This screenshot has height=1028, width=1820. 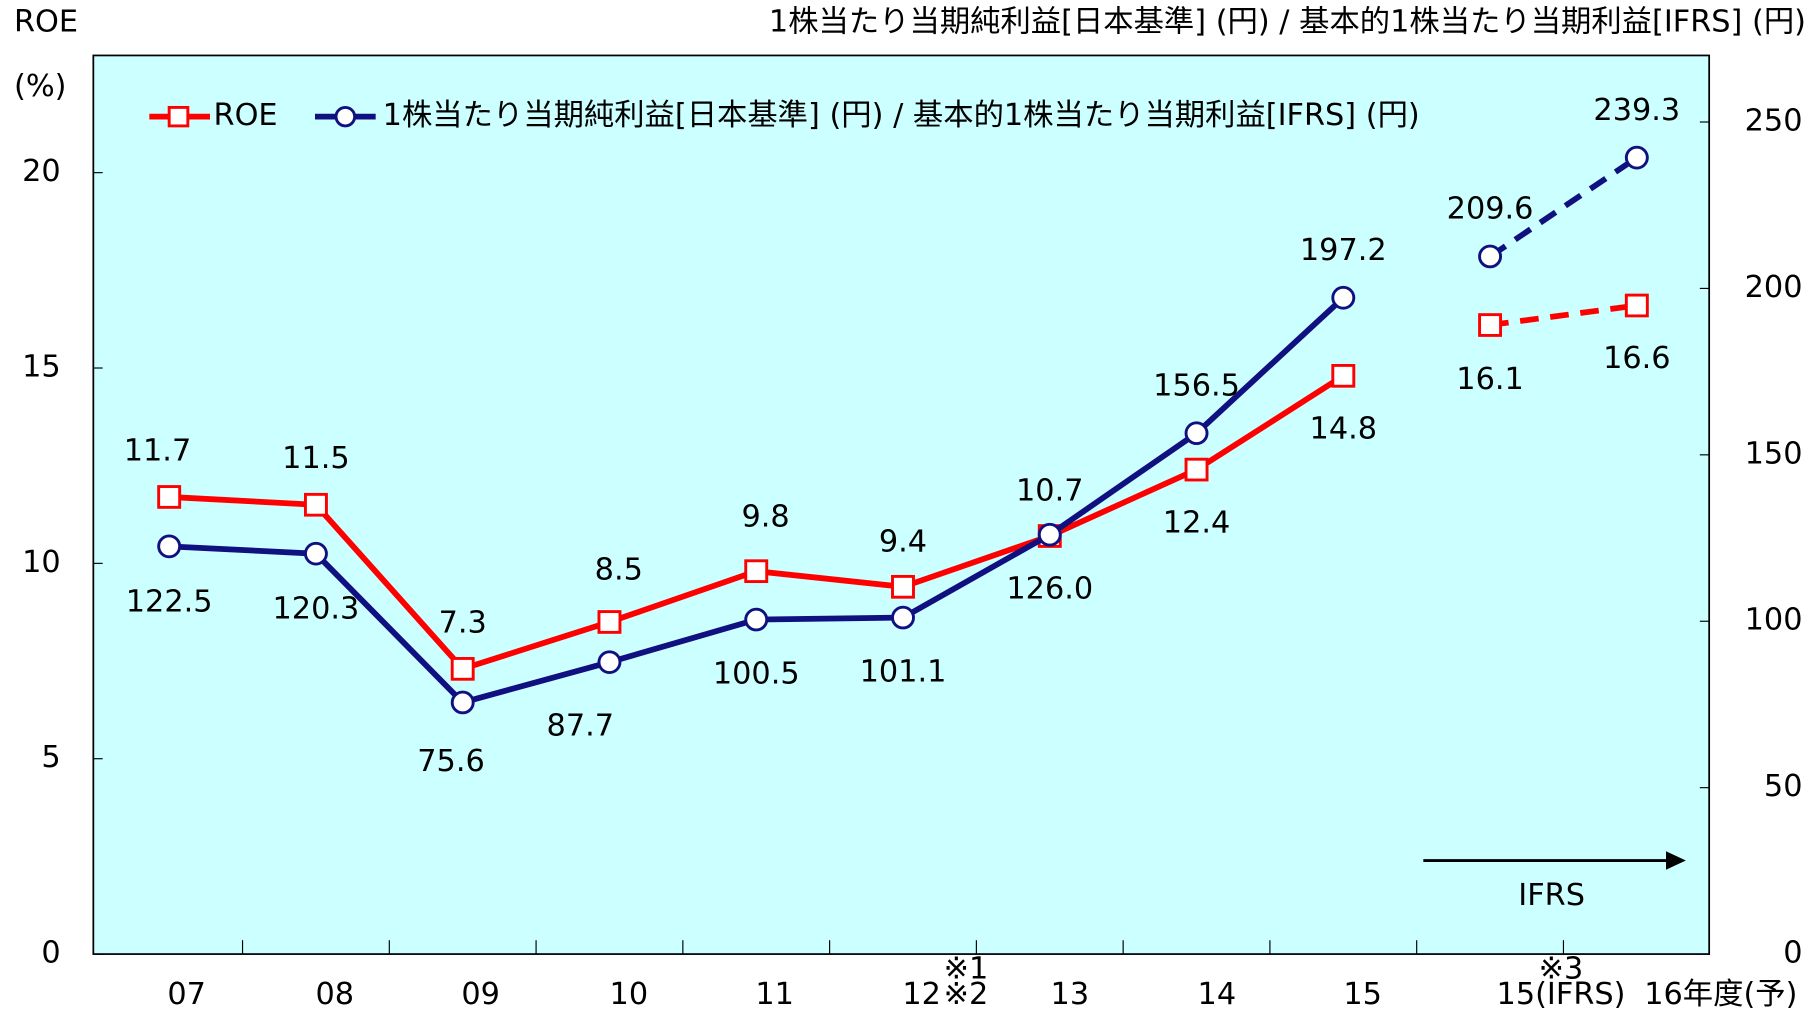 What do you see at coordinates (903, 672) in the screenshot?
I see `data-label: 101.1` at bounding box center [903, 672].